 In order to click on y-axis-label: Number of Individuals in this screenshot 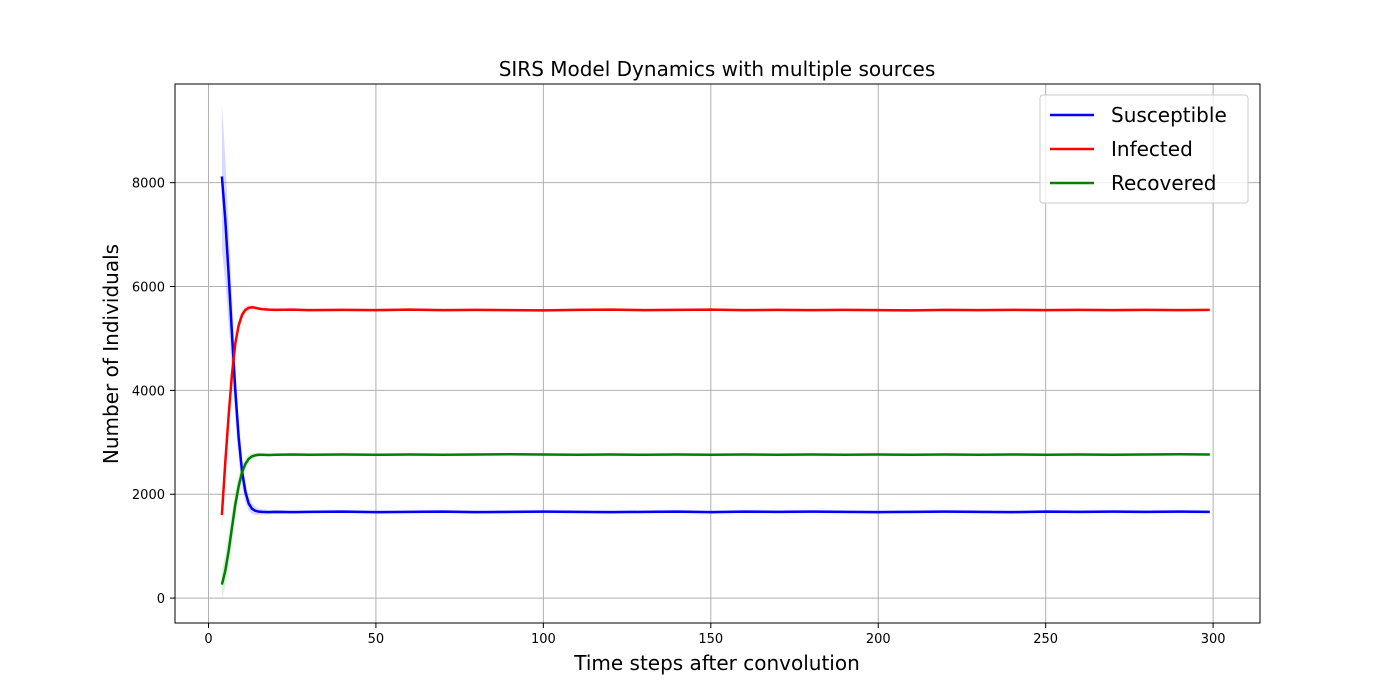, I will do `click(111, 354)`.